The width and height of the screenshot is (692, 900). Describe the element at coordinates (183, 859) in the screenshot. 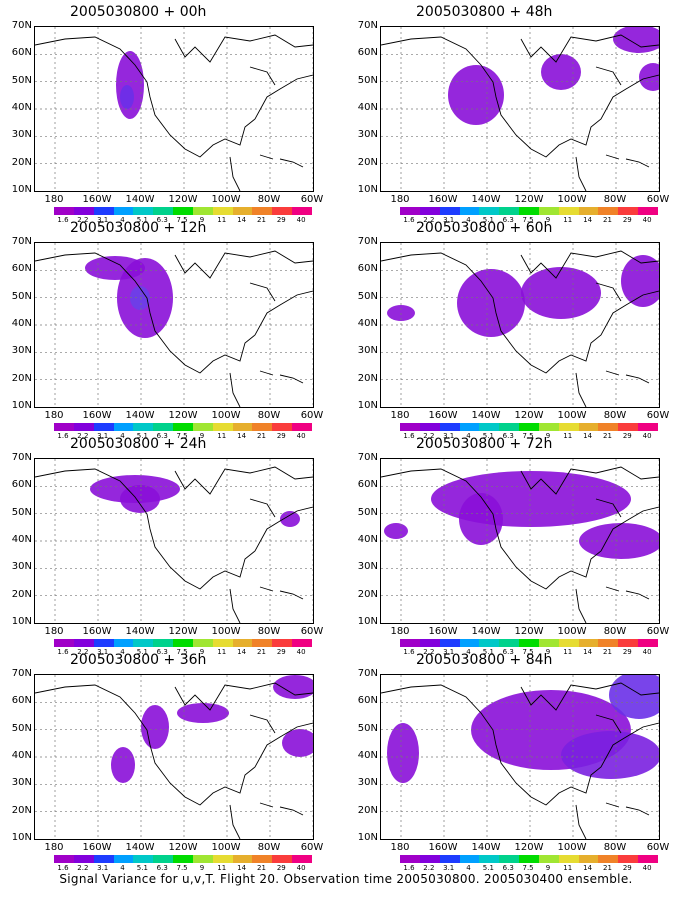

I see `colorbar` at that location.